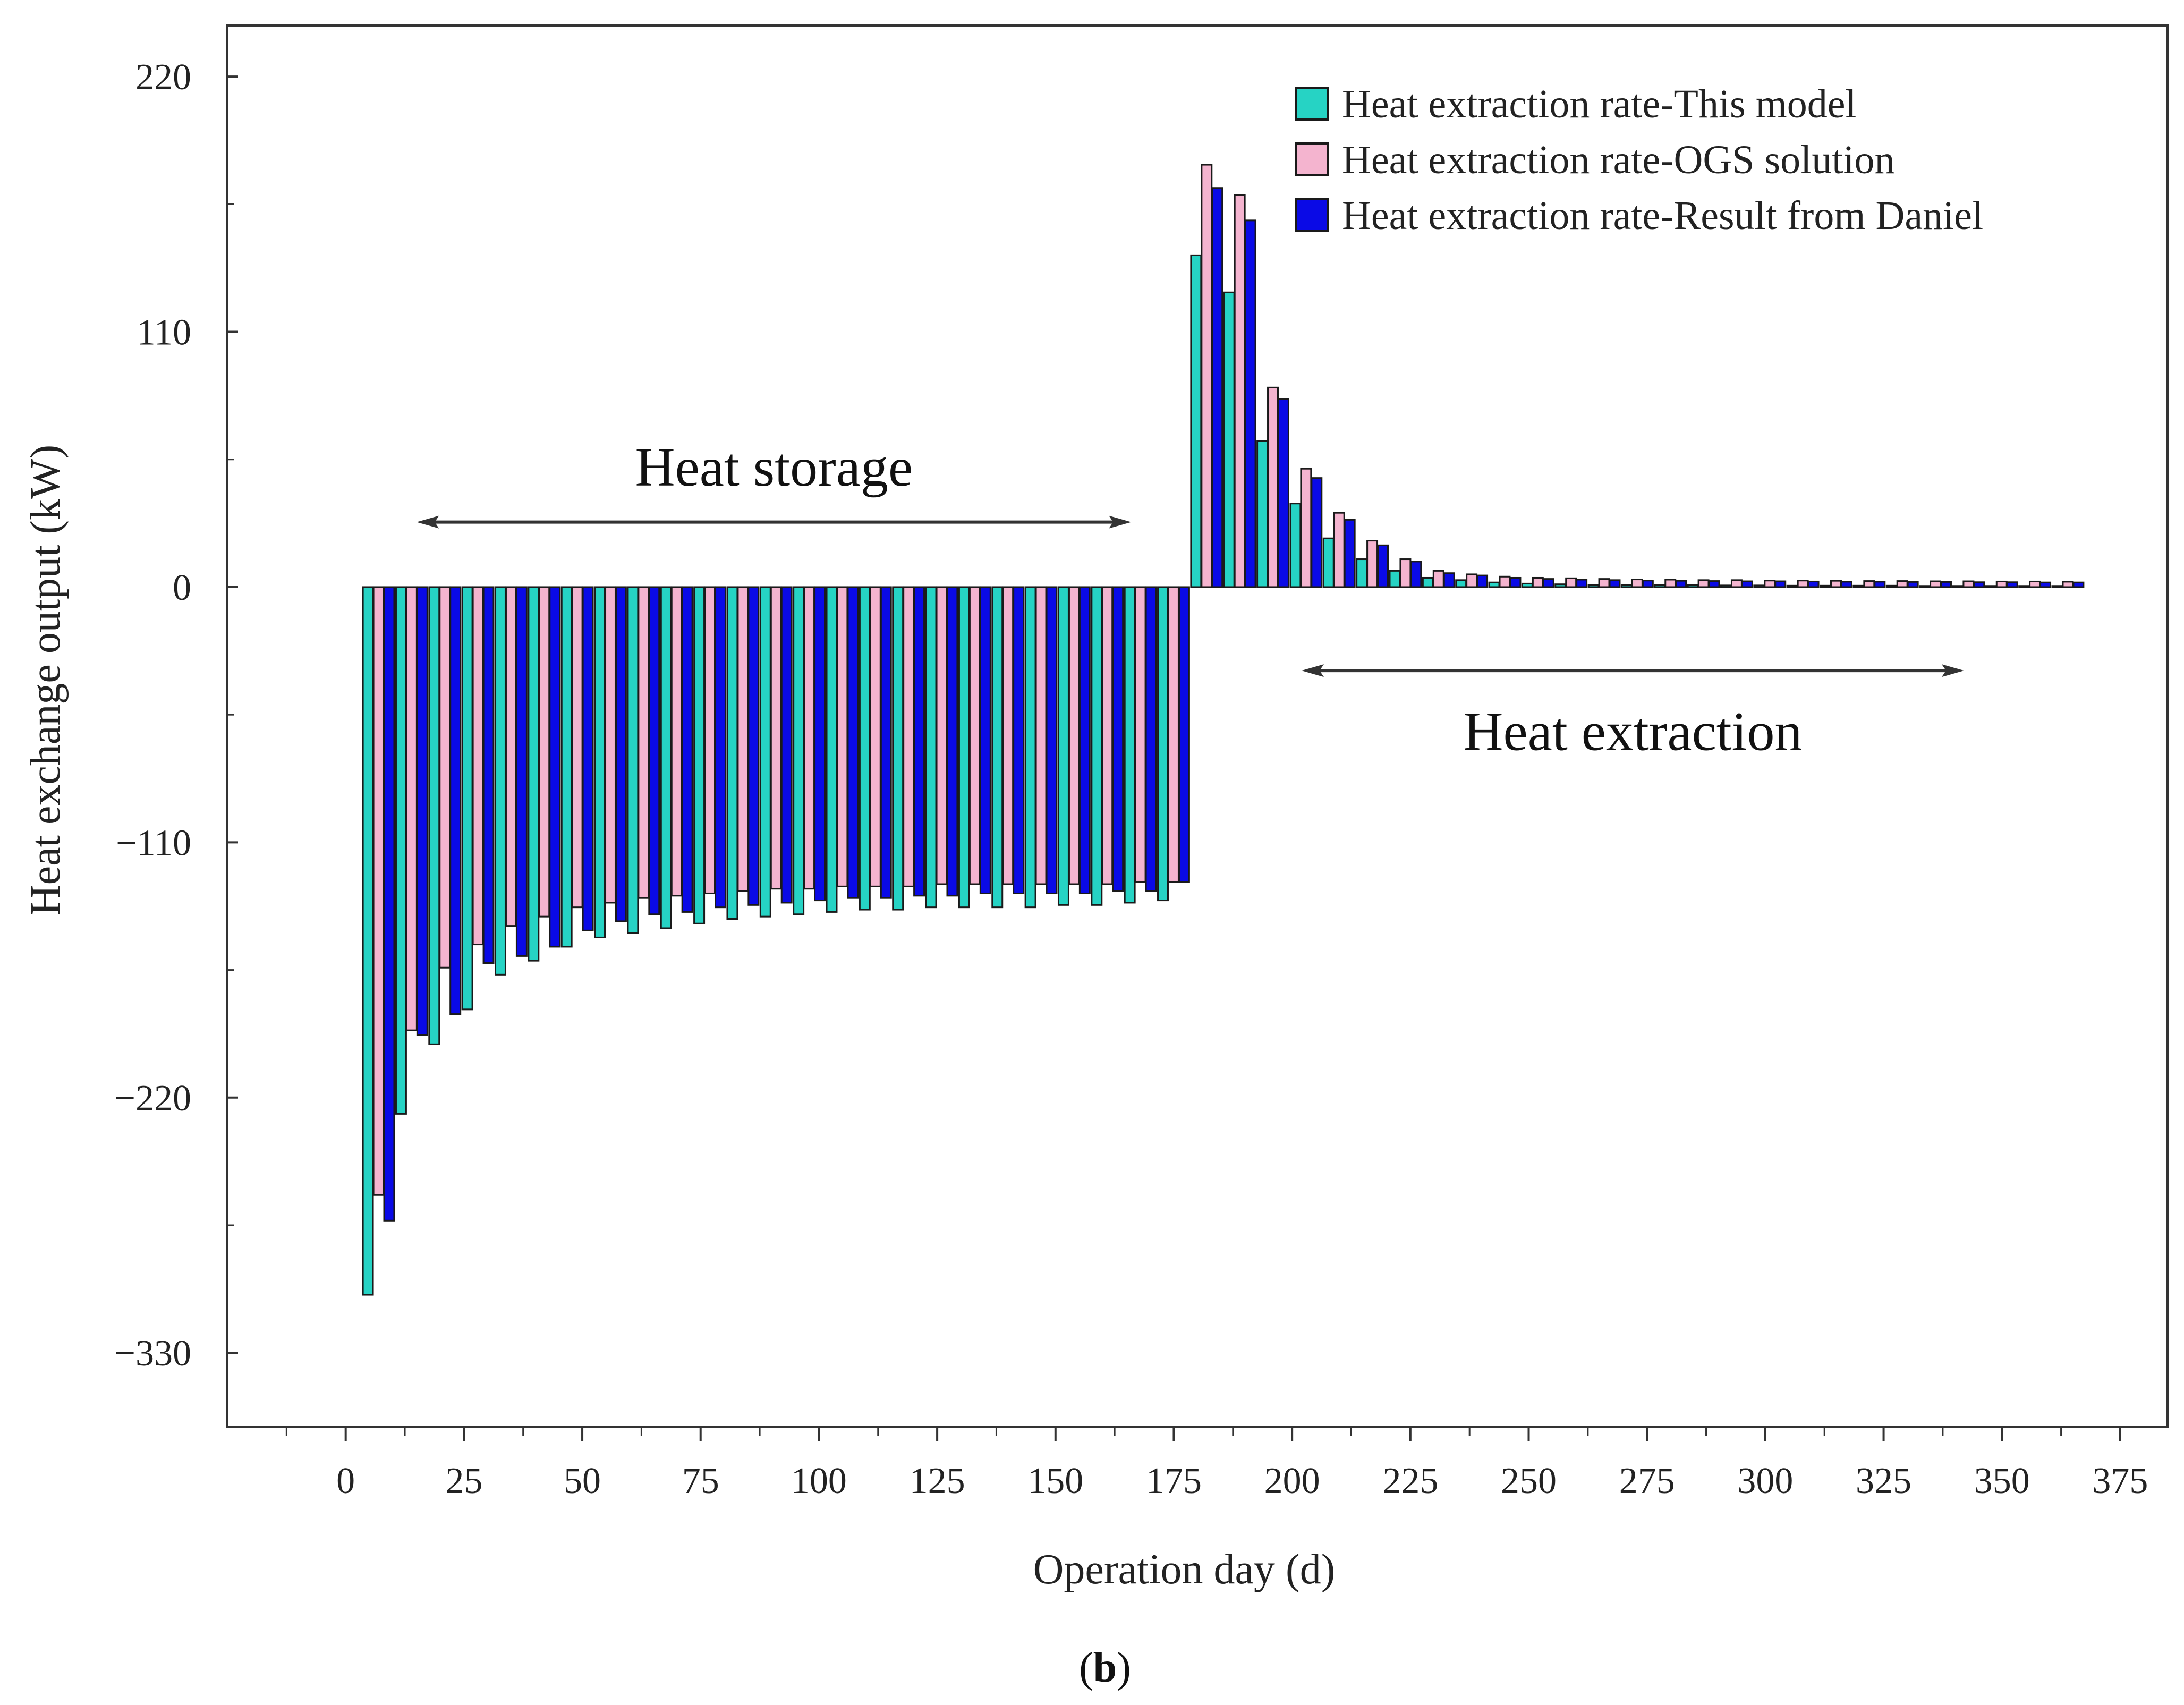 The image size is (2184, 1705). What do you see at coordinates (182, 587) in the screenshot?
I see `y-tick-label: 0` at bounding box center [182, 587].